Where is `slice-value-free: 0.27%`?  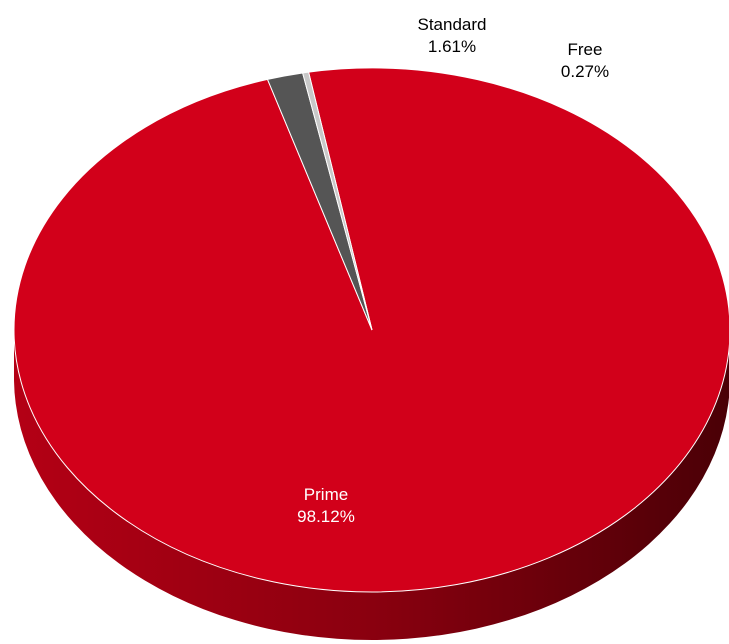
slice-value-free: 0.27% is located at coordinates (585, 71).